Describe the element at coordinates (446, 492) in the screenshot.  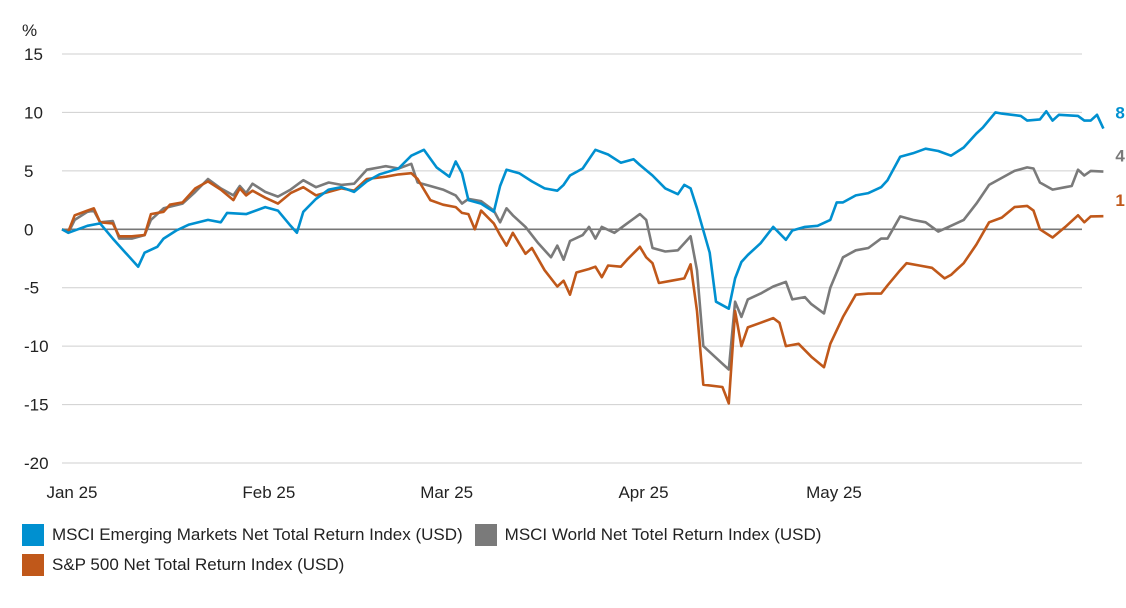
I see `x-tick-label: Mar 25` at that location.